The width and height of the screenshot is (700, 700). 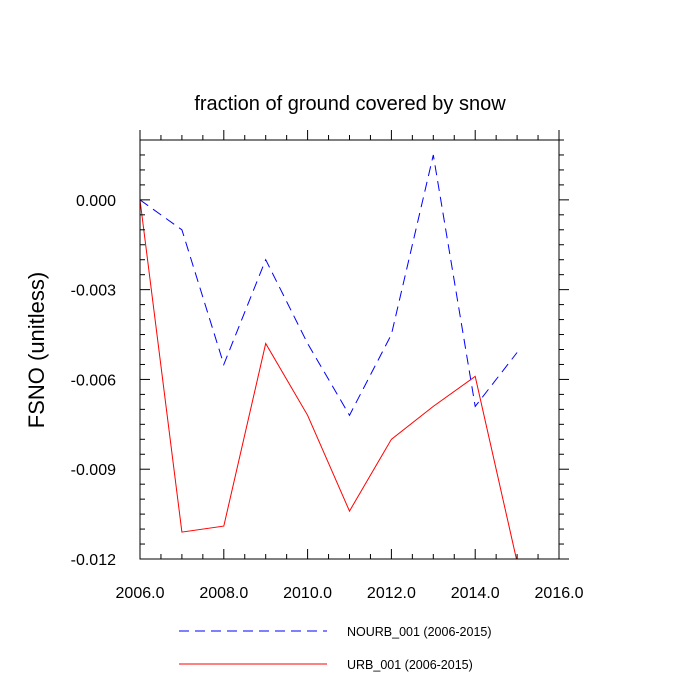 What do you see at coordinates (93, 560) in the screenshot?
I see `y-tick-label: -0.012` at bounding box center [93, 560].